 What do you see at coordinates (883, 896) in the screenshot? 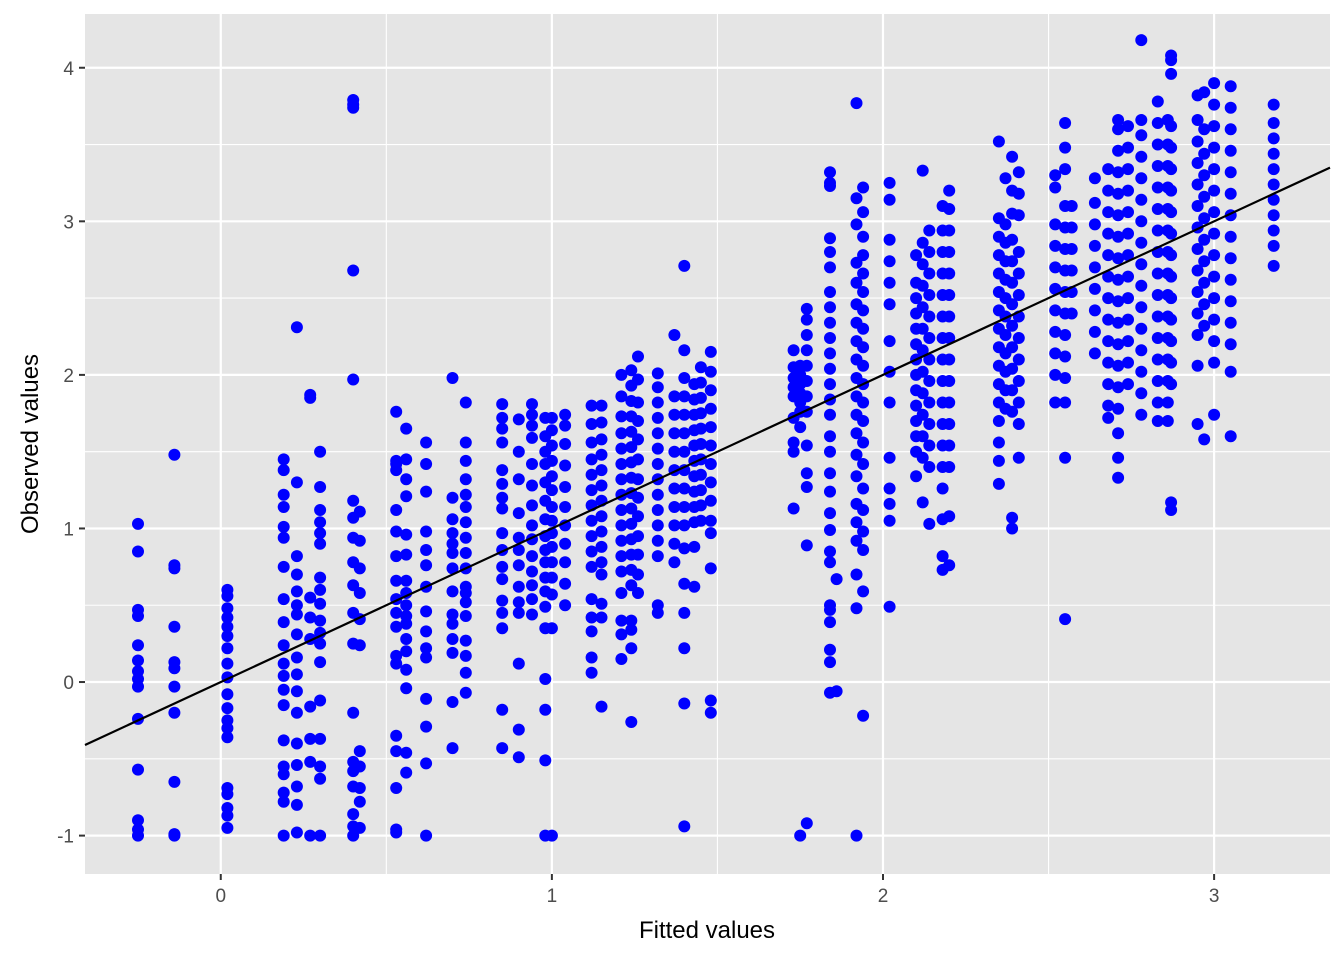
I see `x-tick-label: 2` at bounding box center [883, 896].